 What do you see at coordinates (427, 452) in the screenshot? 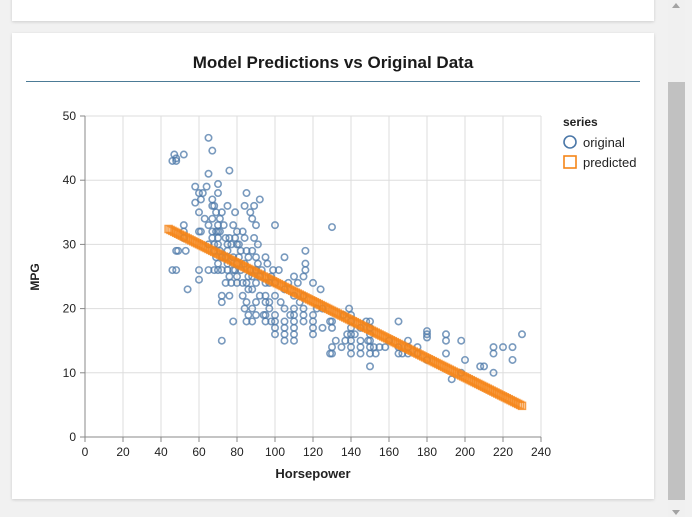
I see `x-tick-label: 180` at bounding box center [427, 452].